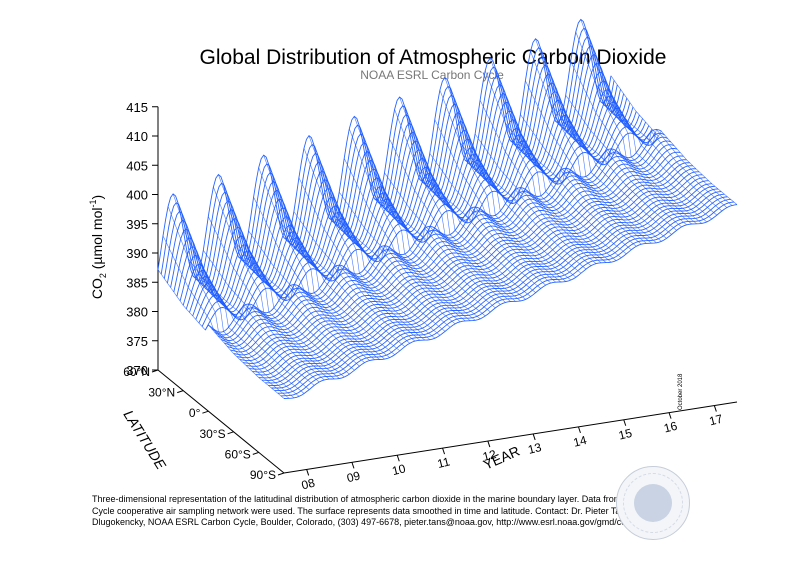 The image size is (792, 579). I want to click on year-tick-label: 09, so click(353, 476).